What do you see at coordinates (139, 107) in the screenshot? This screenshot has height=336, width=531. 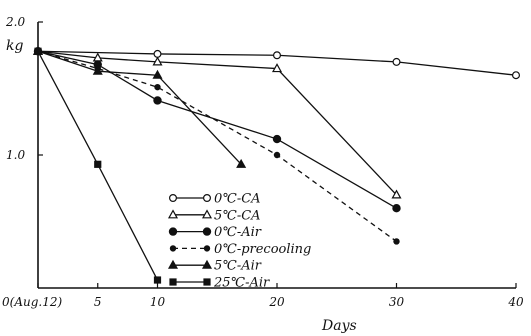 I see `series-line` at bounding box center [139, 107].